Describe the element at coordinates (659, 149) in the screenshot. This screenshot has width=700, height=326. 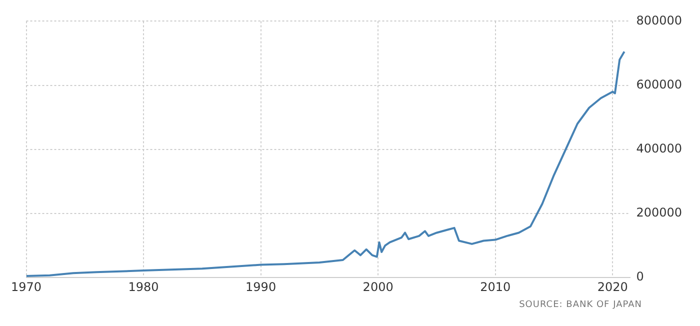
I see `y-tick-label: 400000` at that location.